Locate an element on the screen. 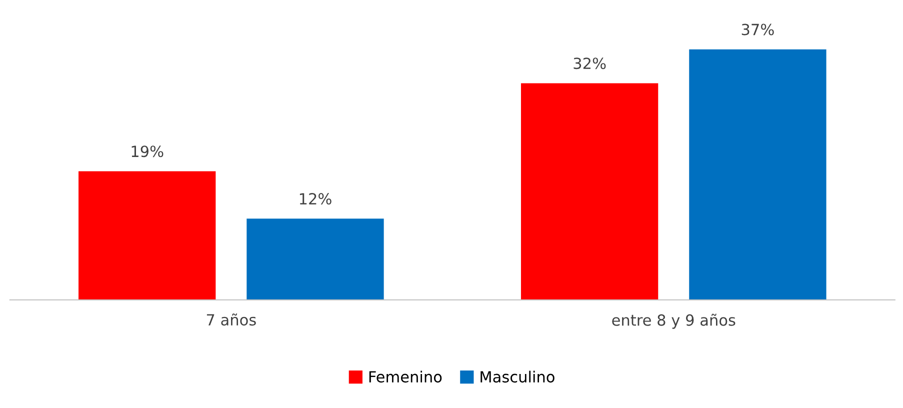 Image resolution: width=903 pixels, height=408 pixels. data-label: 19% is located at coordinates (148, 152).